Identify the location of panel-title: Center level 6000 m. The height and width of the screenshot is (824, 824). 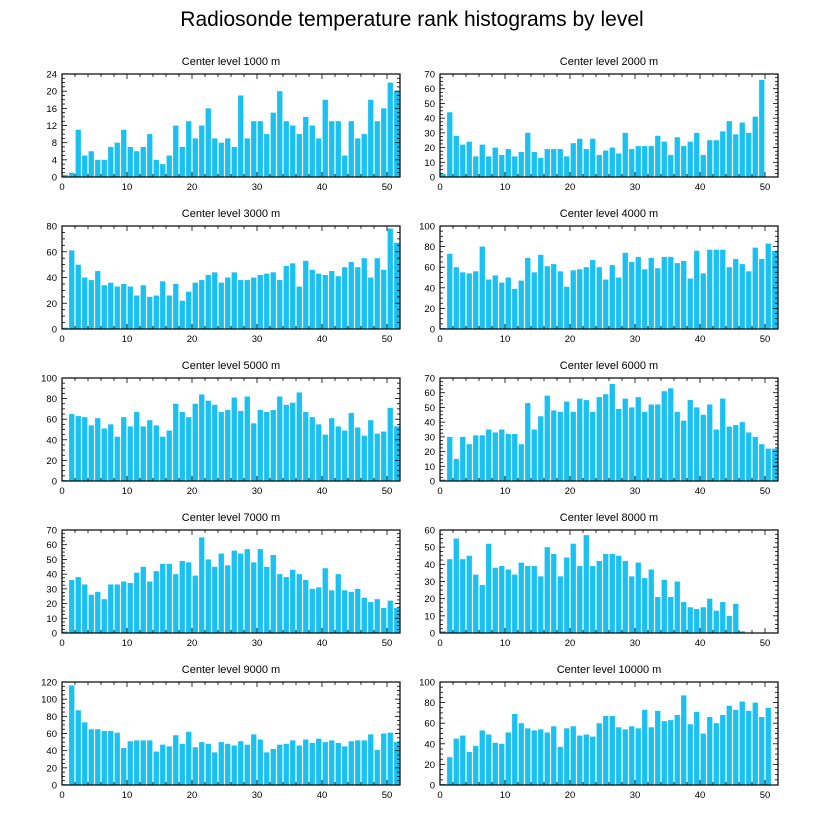
(609, 366).